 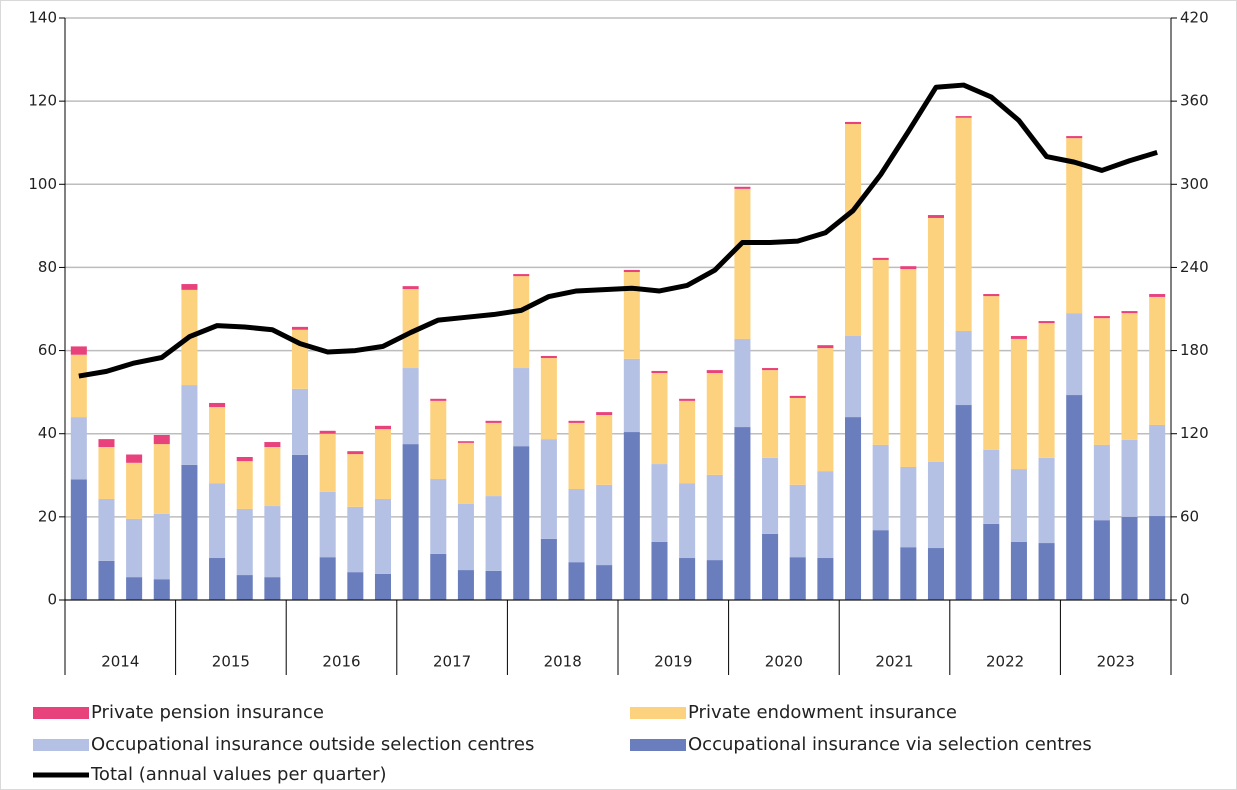 I want to click on legend-label: Private pension insurance, so click(x=207, y=712).